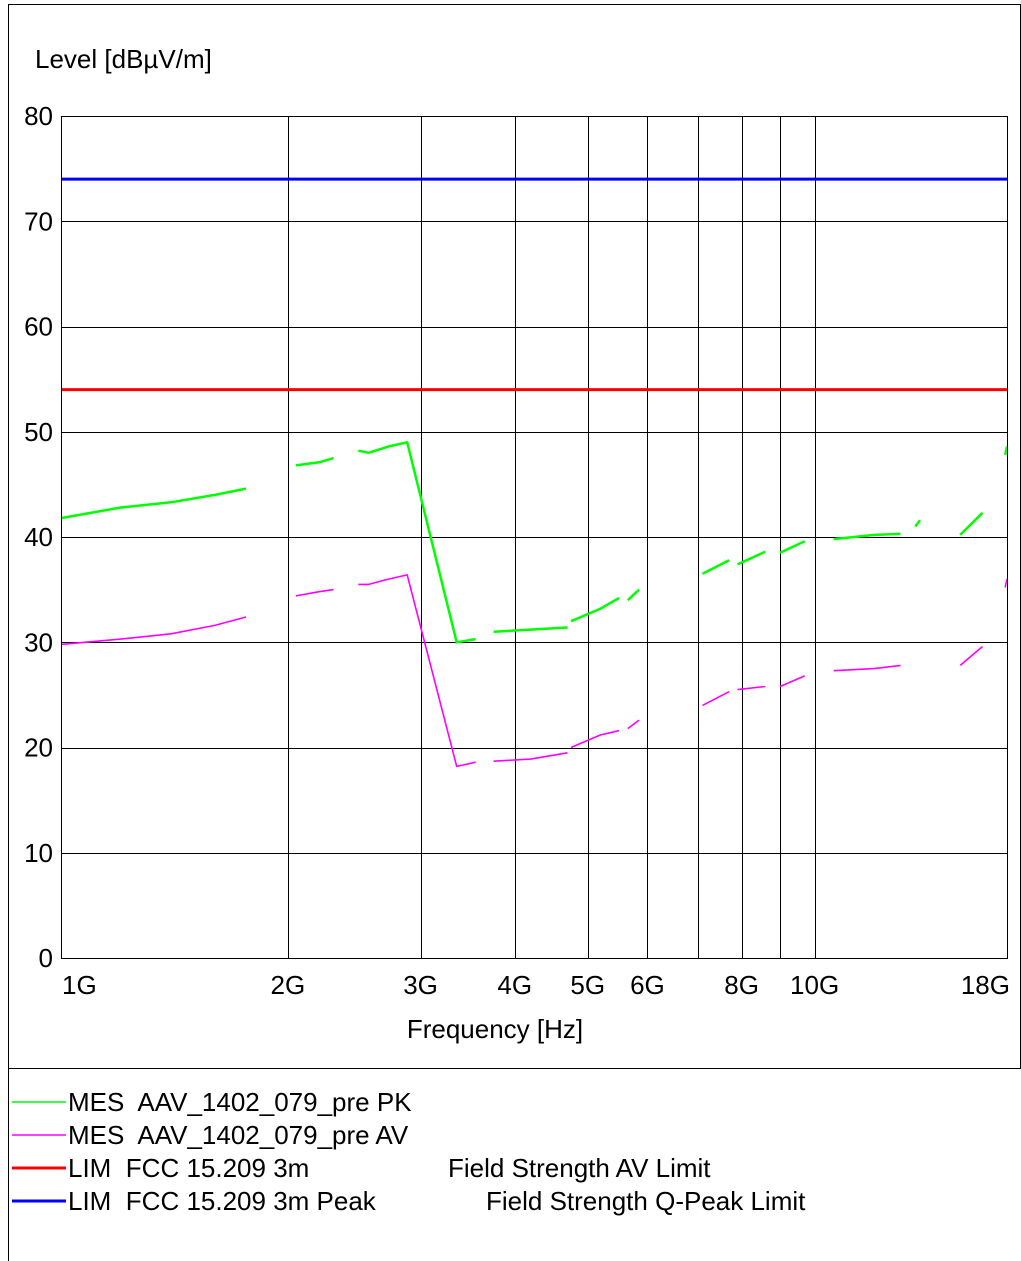 The width and height of the screenshot is (1021, 1261). Describe the element at coordinates (495, 1029) in the screenshot. I see `x-axis-label: Frequency [Hz]` at that location.